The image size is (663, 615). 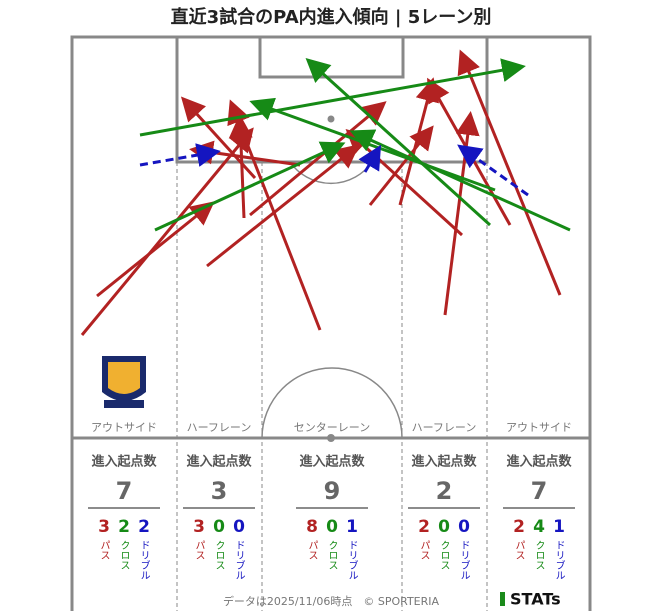 What do you see at coordinates (124, 527) in the screenshot?
I see `count-cross: 2` at bounding box center [124, 527].